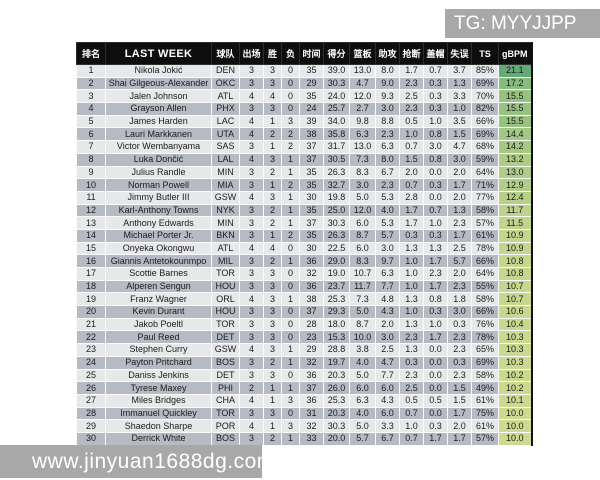 The image size is (600, 480). What do you see at coordinates (158, 426) in the screenshot?
I see `cell-player: Shaedon Sharpe` at bounding box center [158, 426].